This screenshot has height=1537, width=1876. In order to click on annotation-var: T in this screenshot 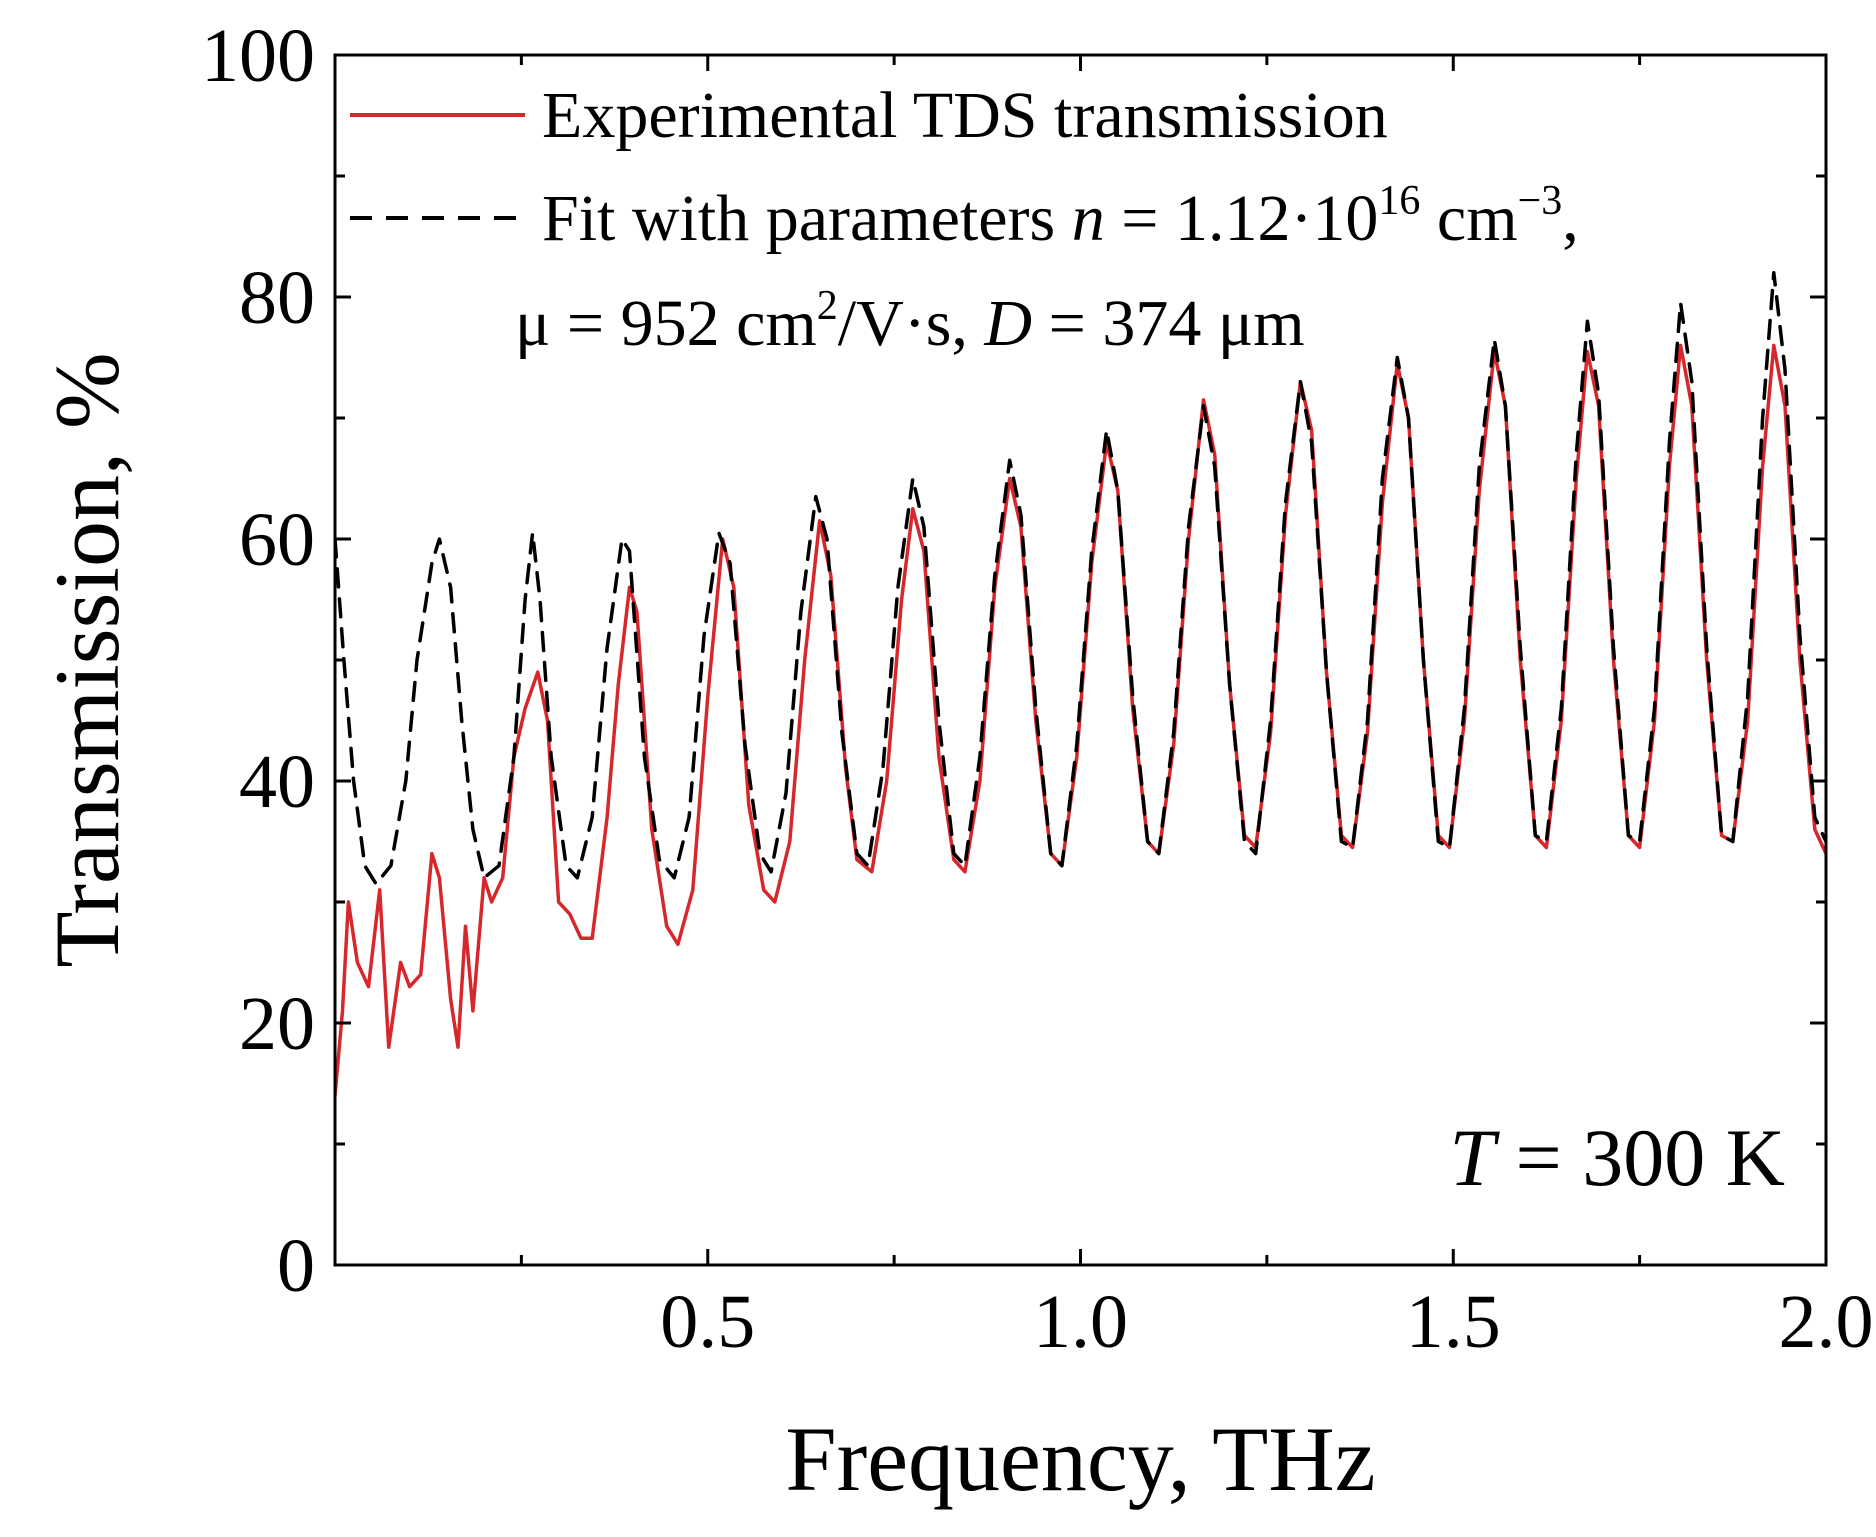, I will do `click(1474, 1157)`.